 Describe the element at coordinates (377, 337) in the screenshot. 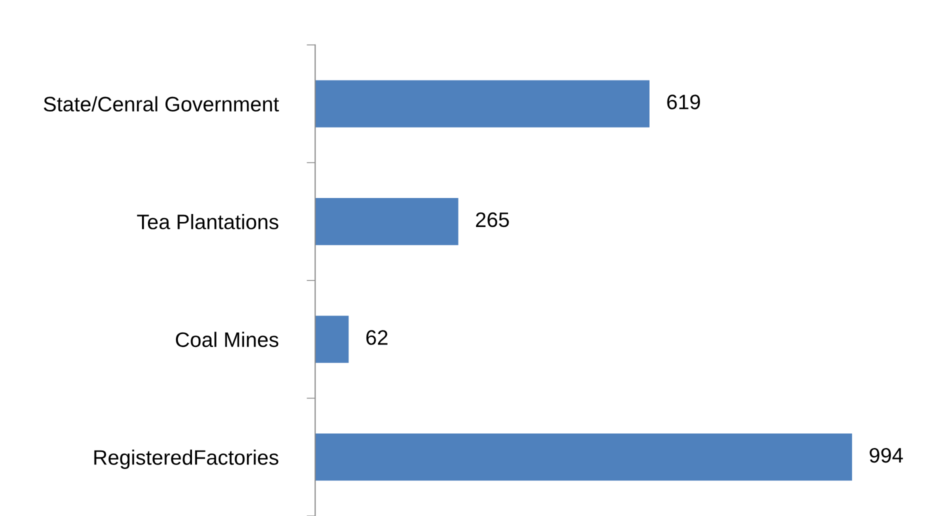

I see `data-label: 62` at that location.